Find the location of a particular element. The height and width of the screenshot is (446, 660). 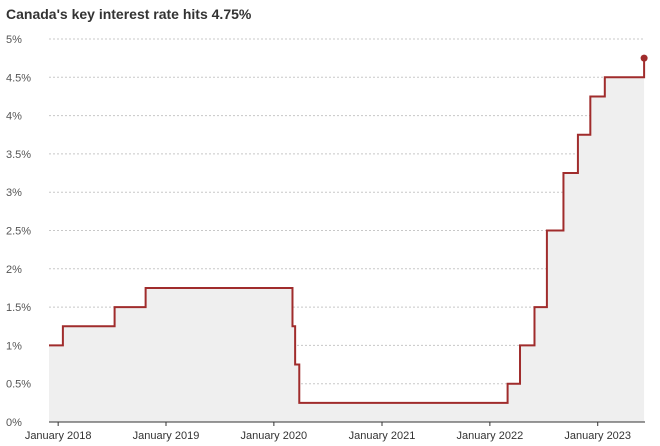

x-tick-label: January 2018 is located at coordinates (58, 436).